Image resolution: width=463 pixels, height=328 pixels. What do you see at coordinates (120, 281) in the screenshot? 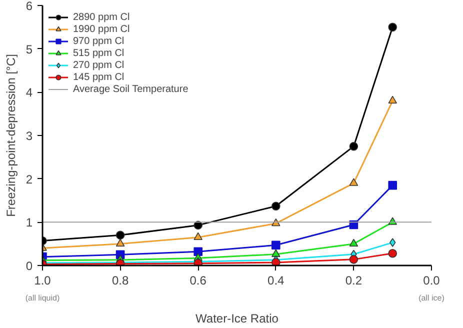
I see `x-tick-label: 0.8` at bounding box center [120, 281].